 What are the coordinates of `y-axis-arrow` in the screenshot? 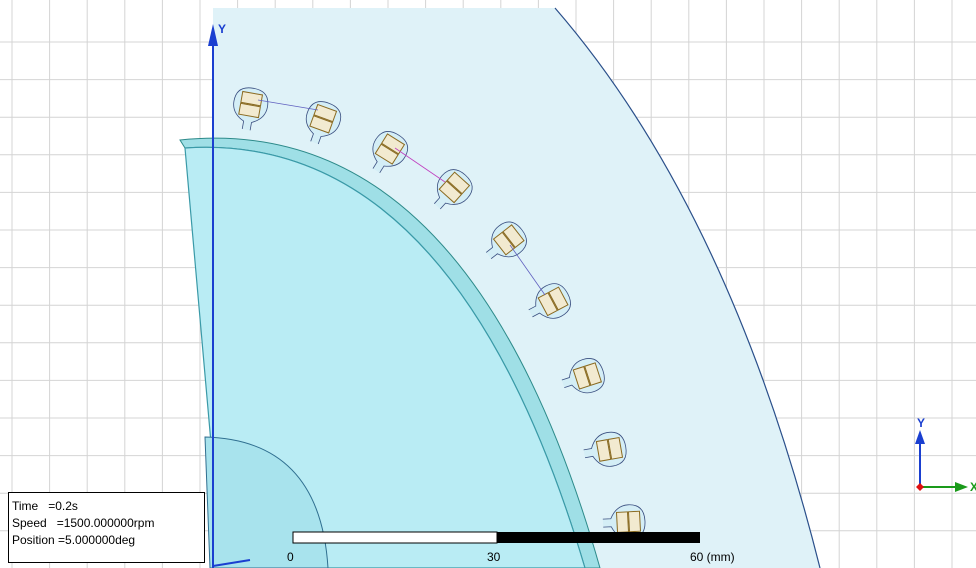 It's located at (213, 35).